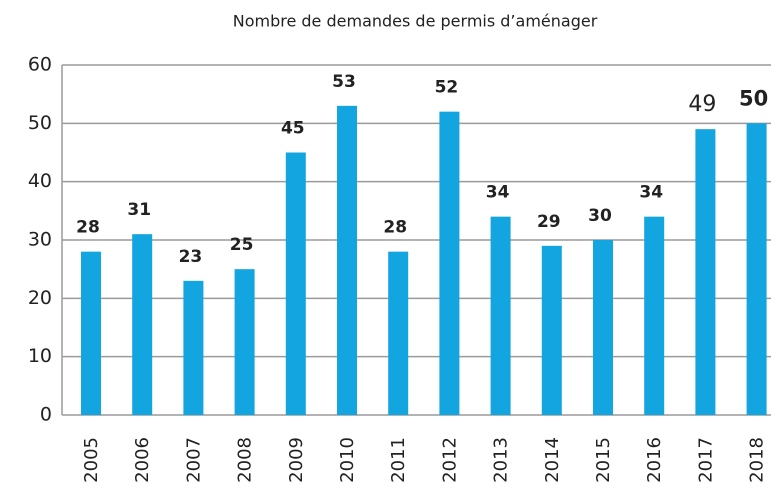  Describe the element at coordinates (139, 210) in the screenshot. I see `data-label: 31` at that location.